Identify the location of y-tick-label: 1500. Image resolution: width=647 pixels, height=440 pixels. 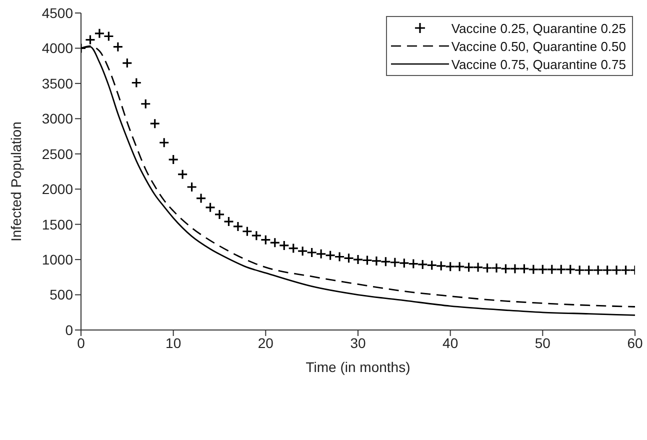
(58, 224).